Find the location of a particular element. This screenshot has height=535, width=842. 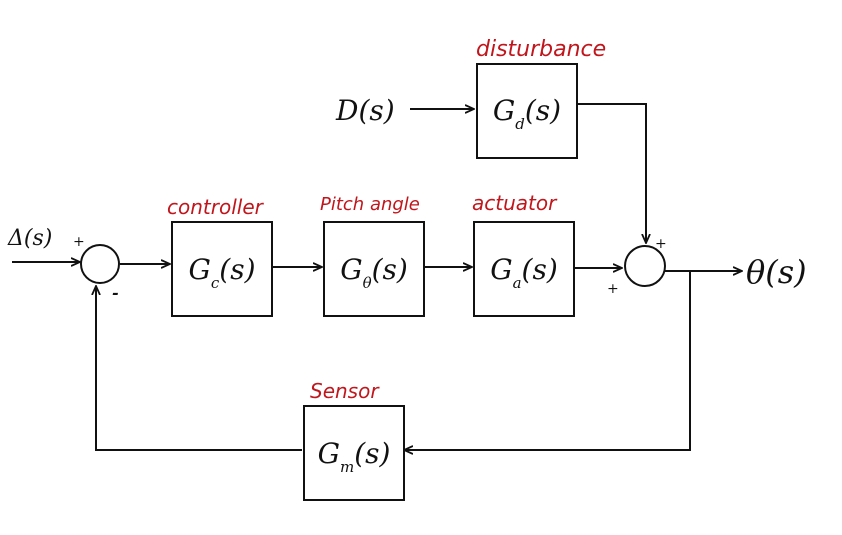

disturbance-tf: Gd(s) is located at coordinates (527, 113).